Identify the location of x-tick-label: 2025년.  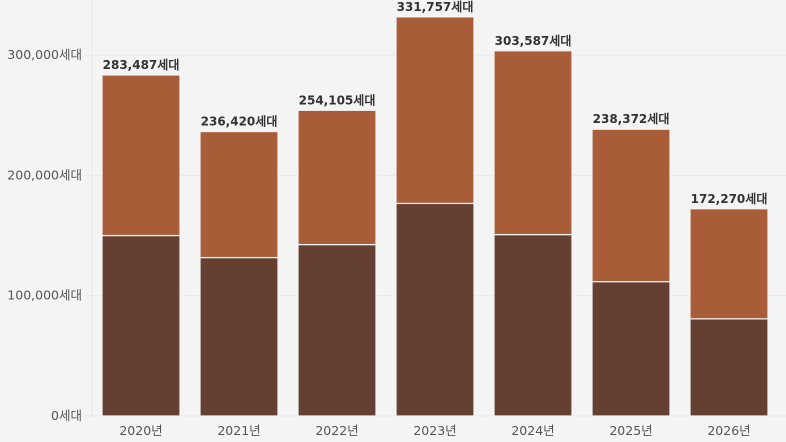
(630, 430).